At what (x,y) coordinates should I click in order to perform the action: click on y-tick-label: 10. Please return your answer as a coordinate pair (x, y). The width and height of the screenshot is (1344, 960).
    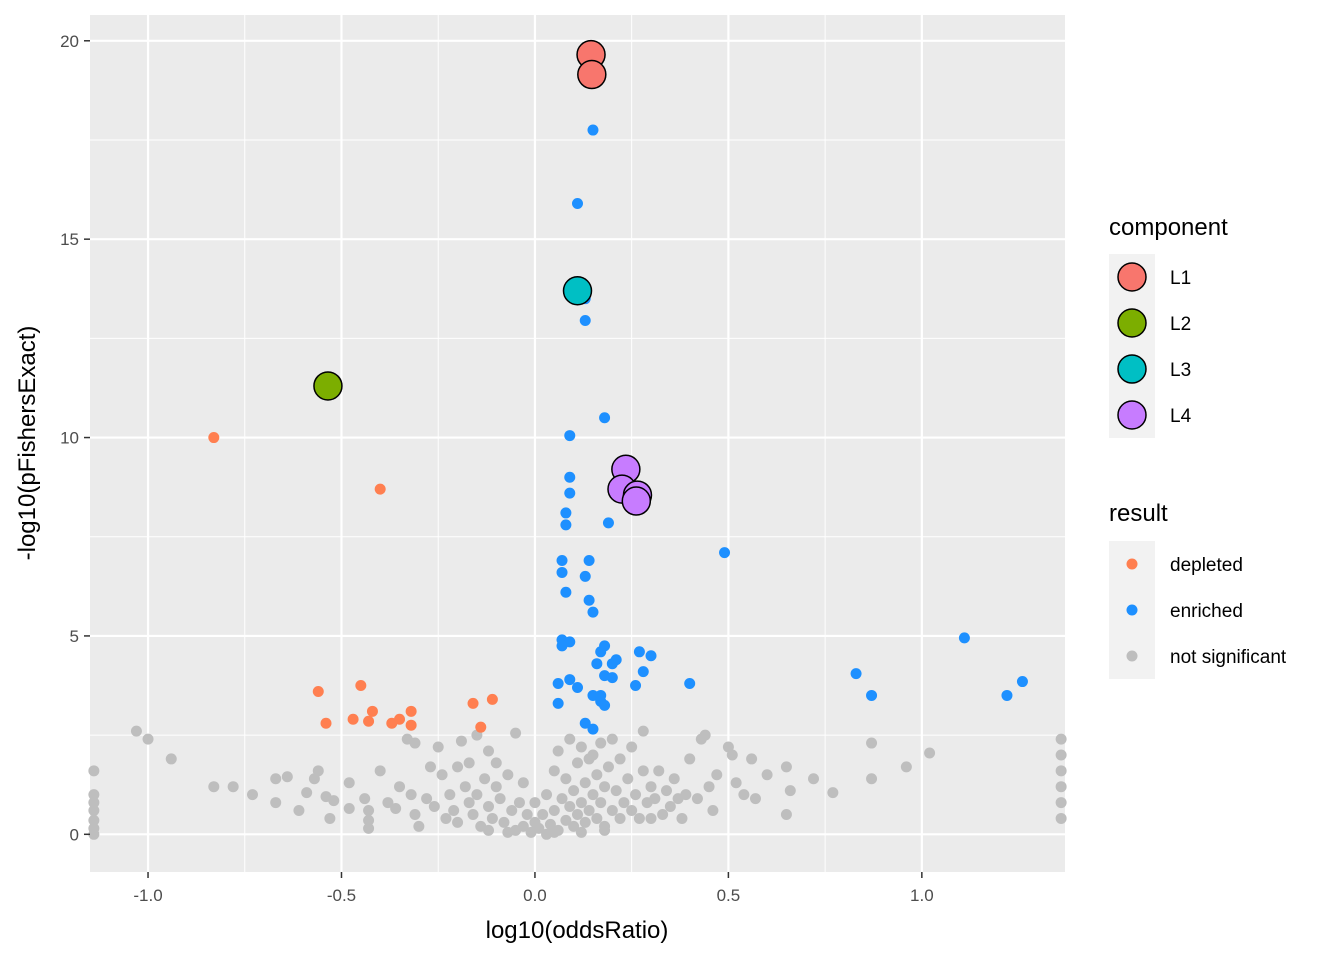
    Looking at the image, I should click on (69, 438).